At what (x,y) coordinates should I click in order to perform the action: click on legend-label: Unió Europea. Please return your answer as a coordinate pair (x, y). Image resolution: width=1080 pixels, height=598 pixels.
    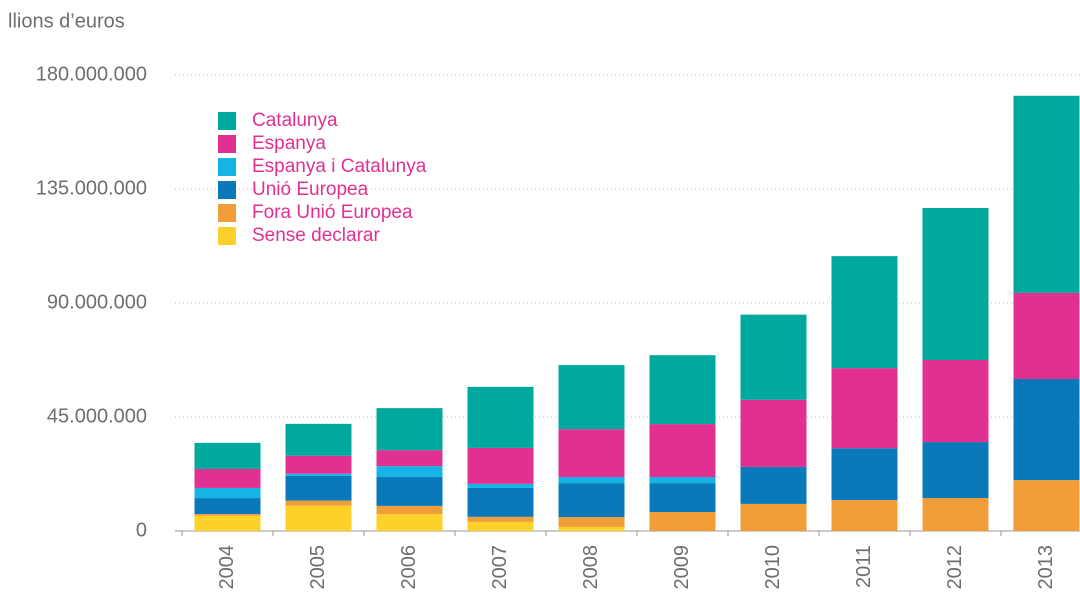
    Looking at the image, I should click on (310, 189).